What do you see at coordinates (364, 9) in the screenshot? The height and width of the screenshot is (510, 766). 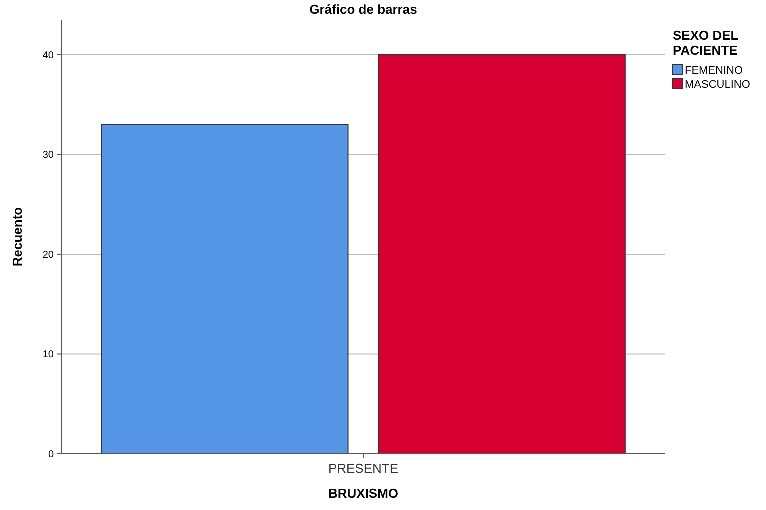 I see `chart-title: Gráfico de barras` at bounding box center [364, 9].